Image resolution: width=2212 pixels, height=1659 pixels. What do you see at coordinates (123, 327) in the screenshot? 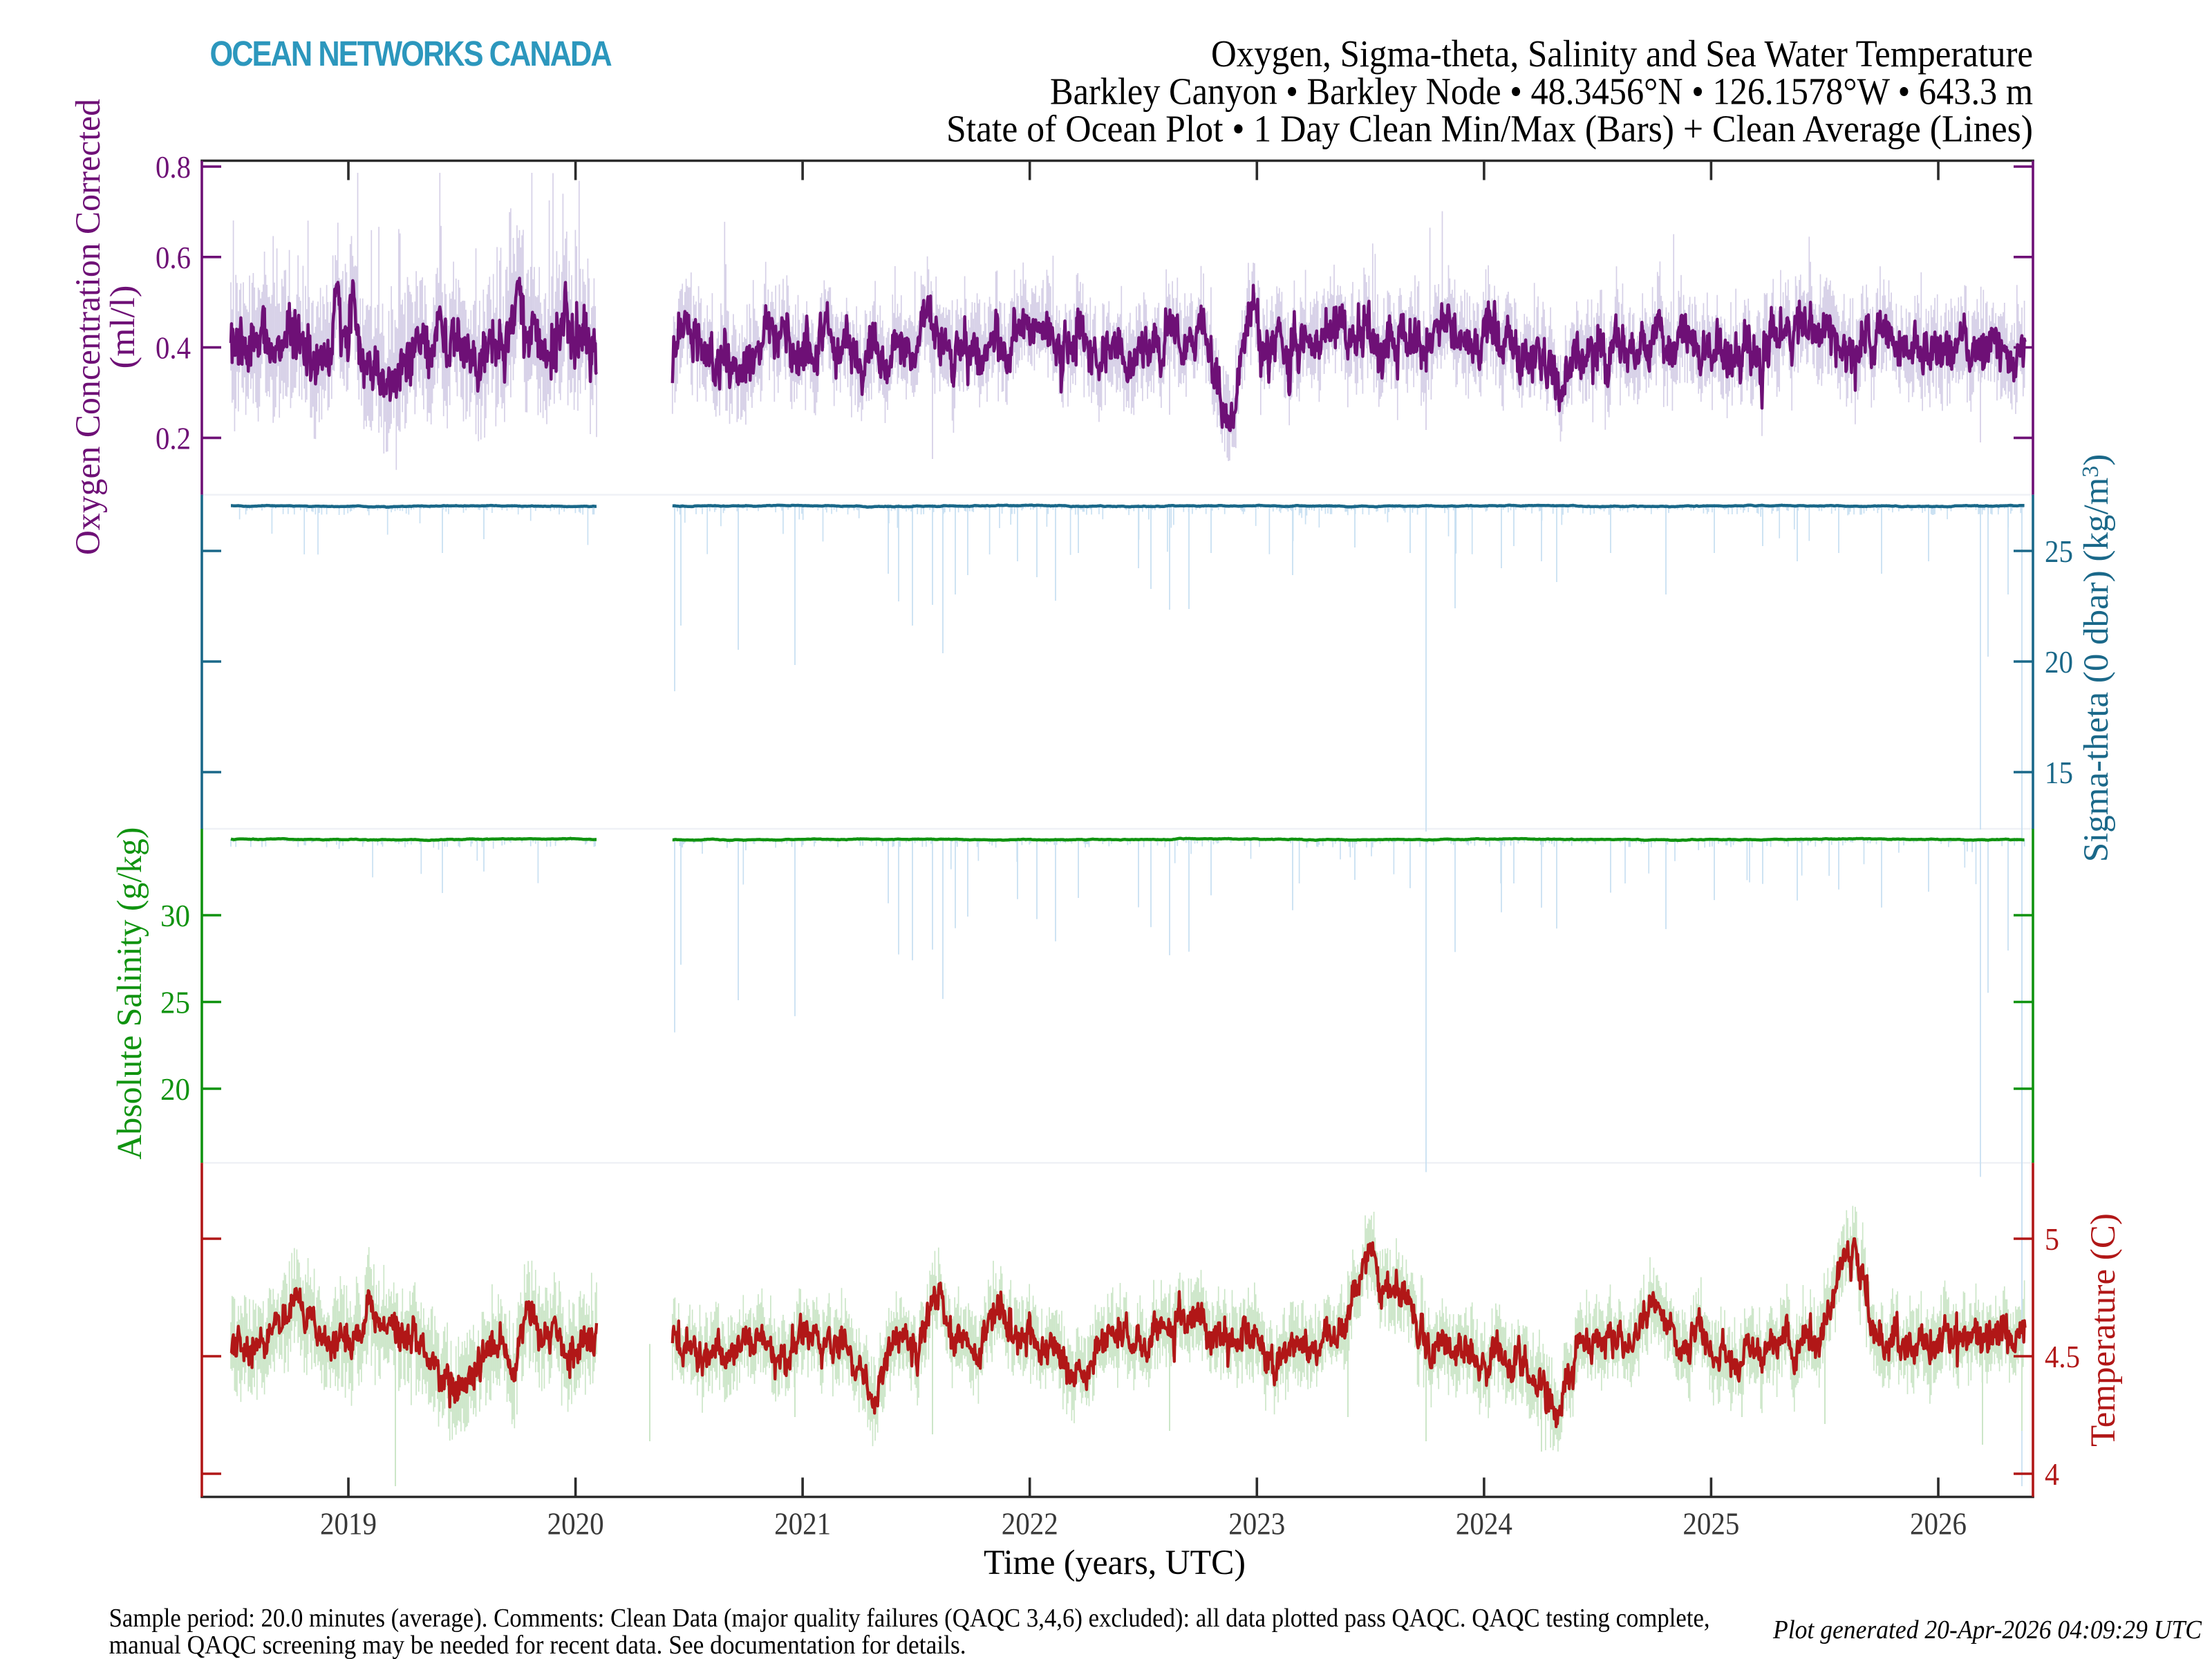
I see `svg-text: (ml/l)` at bounding box center [123, 327].